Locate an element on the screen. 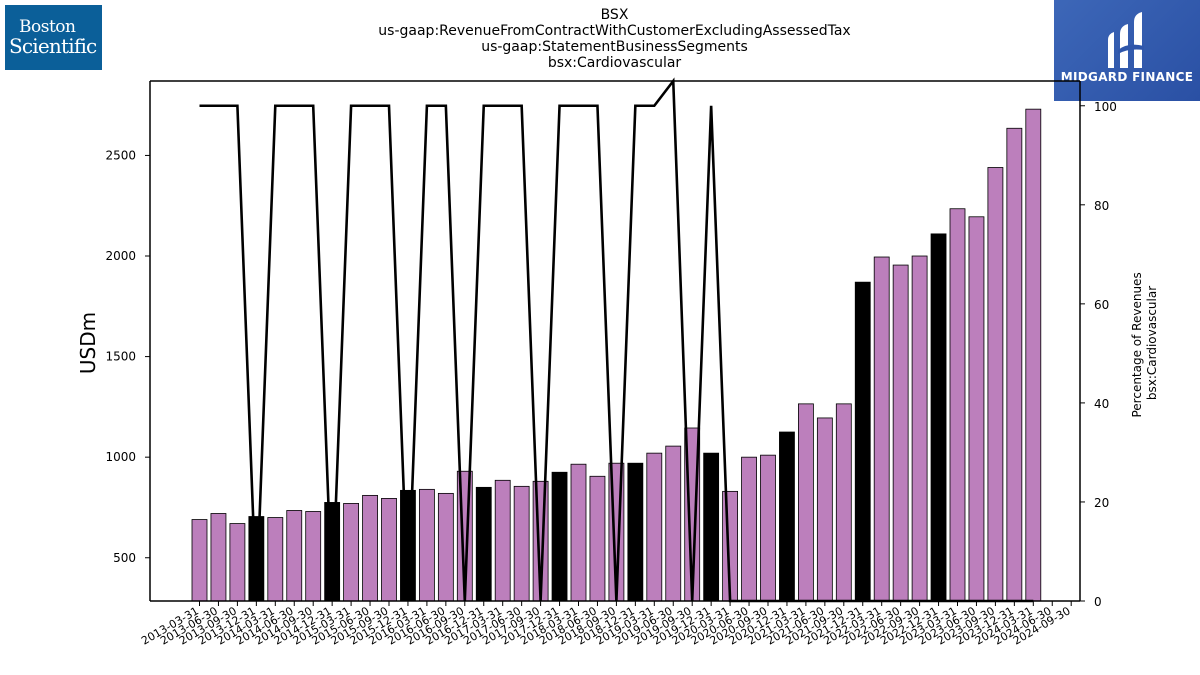 The height and width of the screenshot is (675, 1200). y-axis-label: USDm is located at coordinates (88, 343).